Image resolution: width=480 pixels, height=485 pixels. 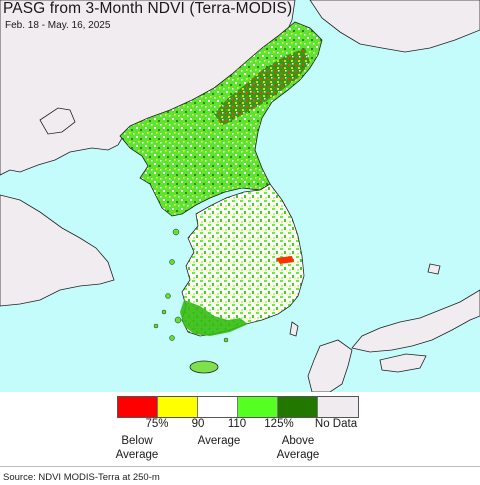 I want to click on japan-shikoku, so click(x=403, y=363).